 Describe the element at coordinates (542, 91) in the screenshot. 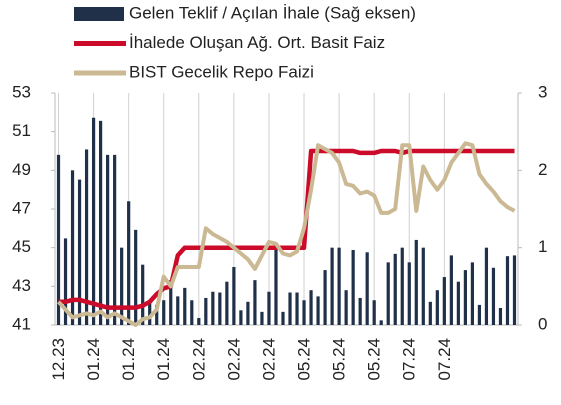

I see `y2-tick-label: 3` at that location.